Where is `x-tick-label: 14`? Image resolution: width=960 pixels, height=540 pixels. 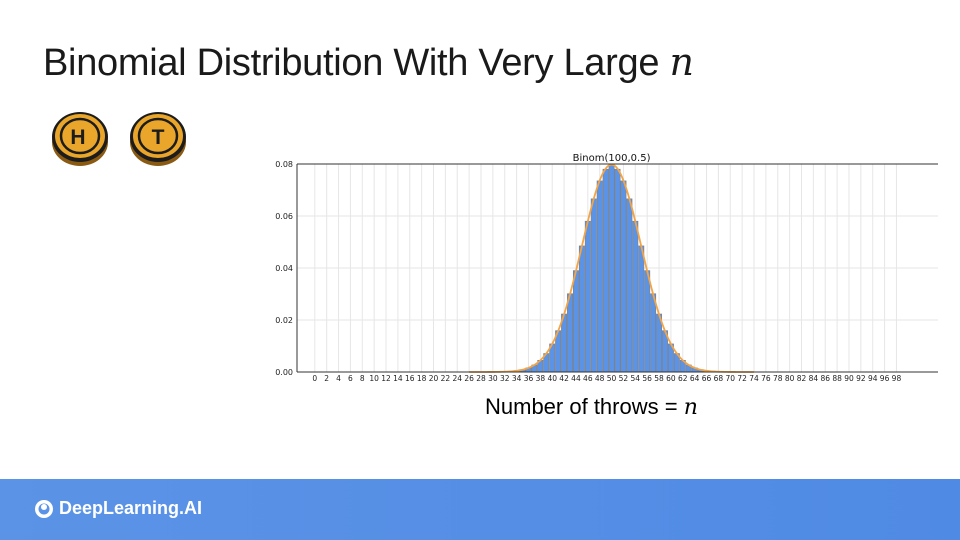 x-tick-label: 14 is located at coordinates (398, 378).